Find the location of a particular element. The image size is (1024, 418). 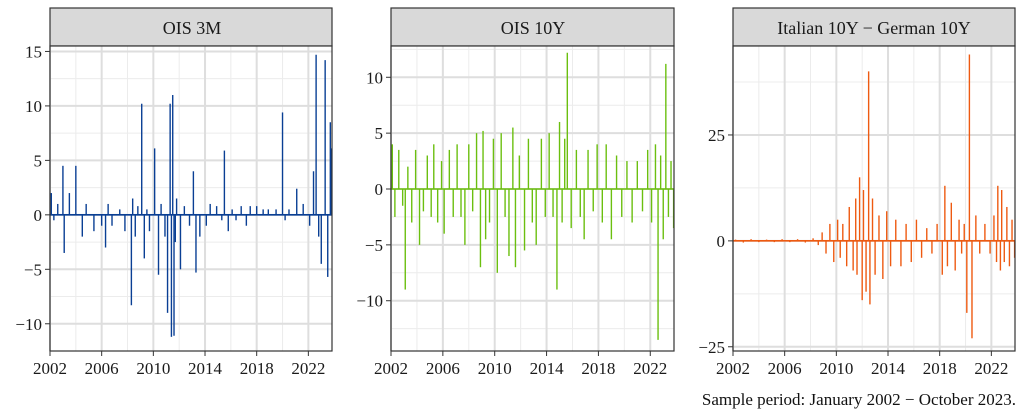

y-tick-label: −25 is located at coordinates (711, 347).